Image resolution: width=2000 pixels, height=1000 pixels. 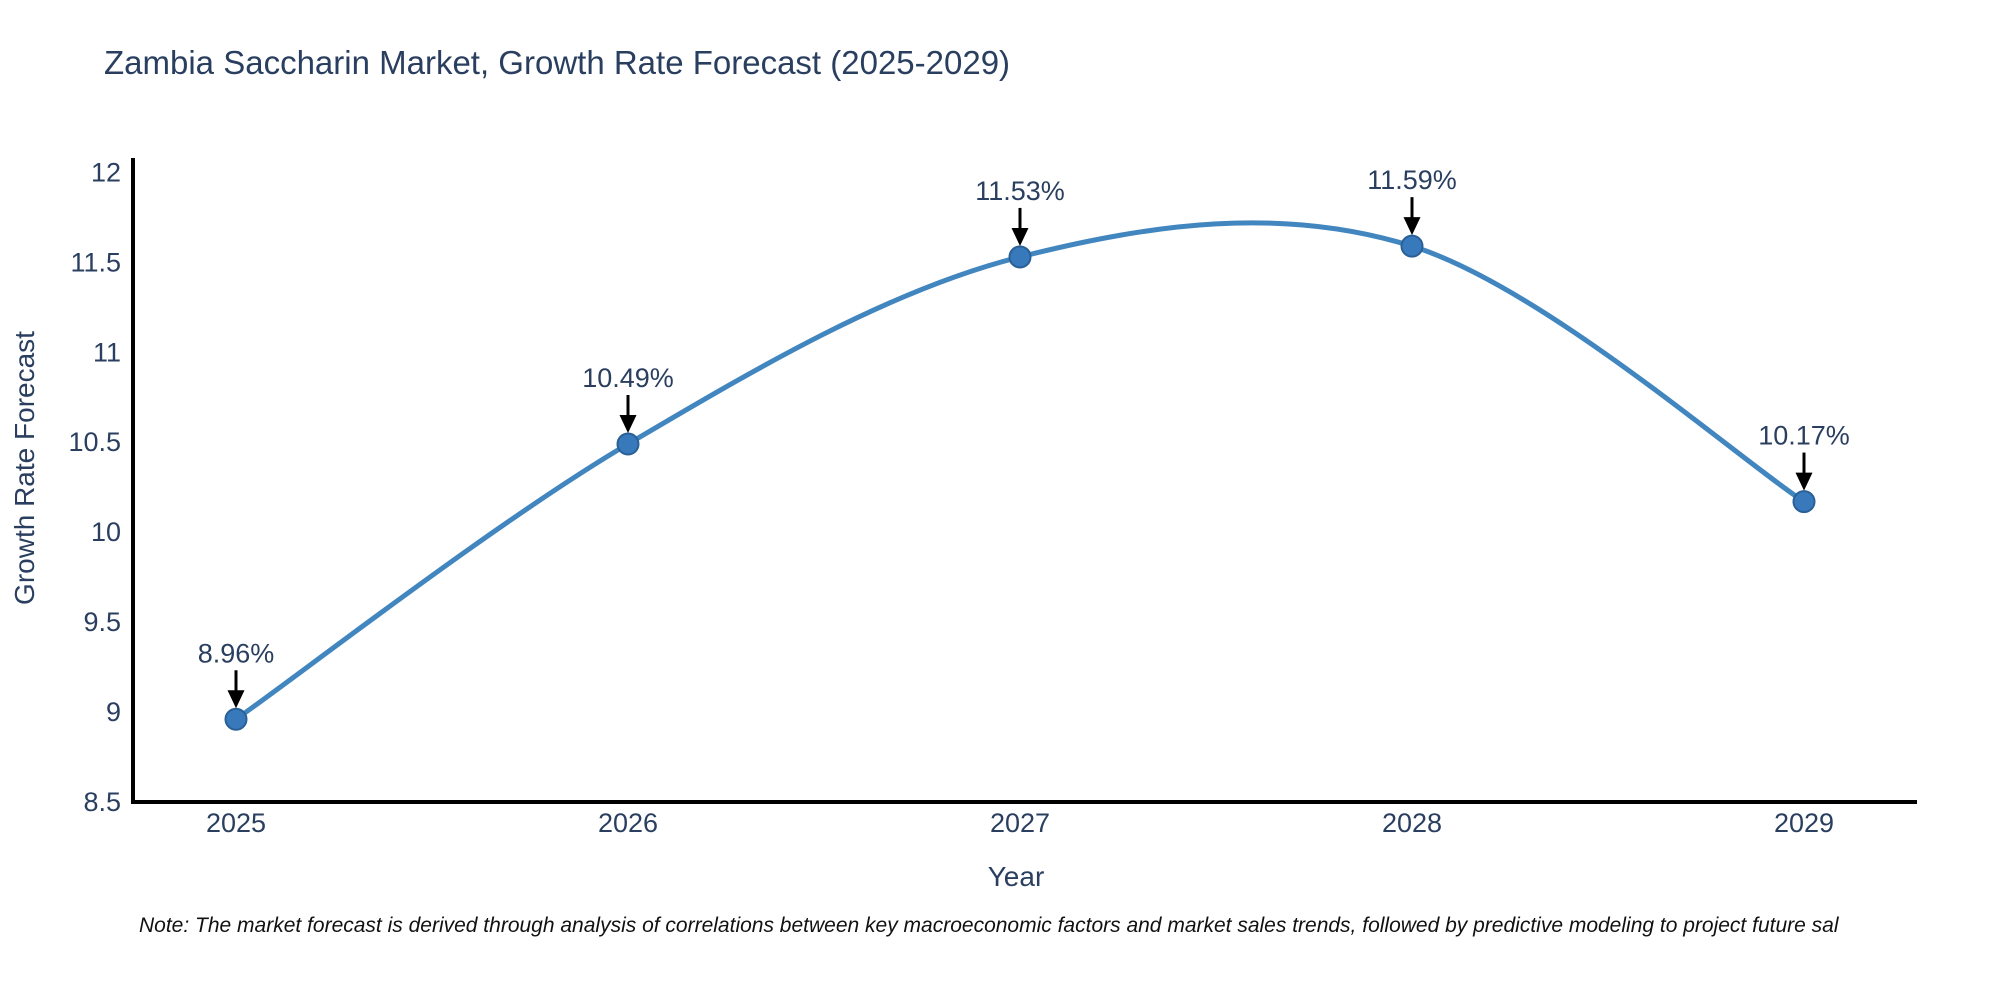 What do you see at coordinates (102, 622) in the screenshot?
I see `y-tick-label: 9.5` at bounding box center [102, 622].